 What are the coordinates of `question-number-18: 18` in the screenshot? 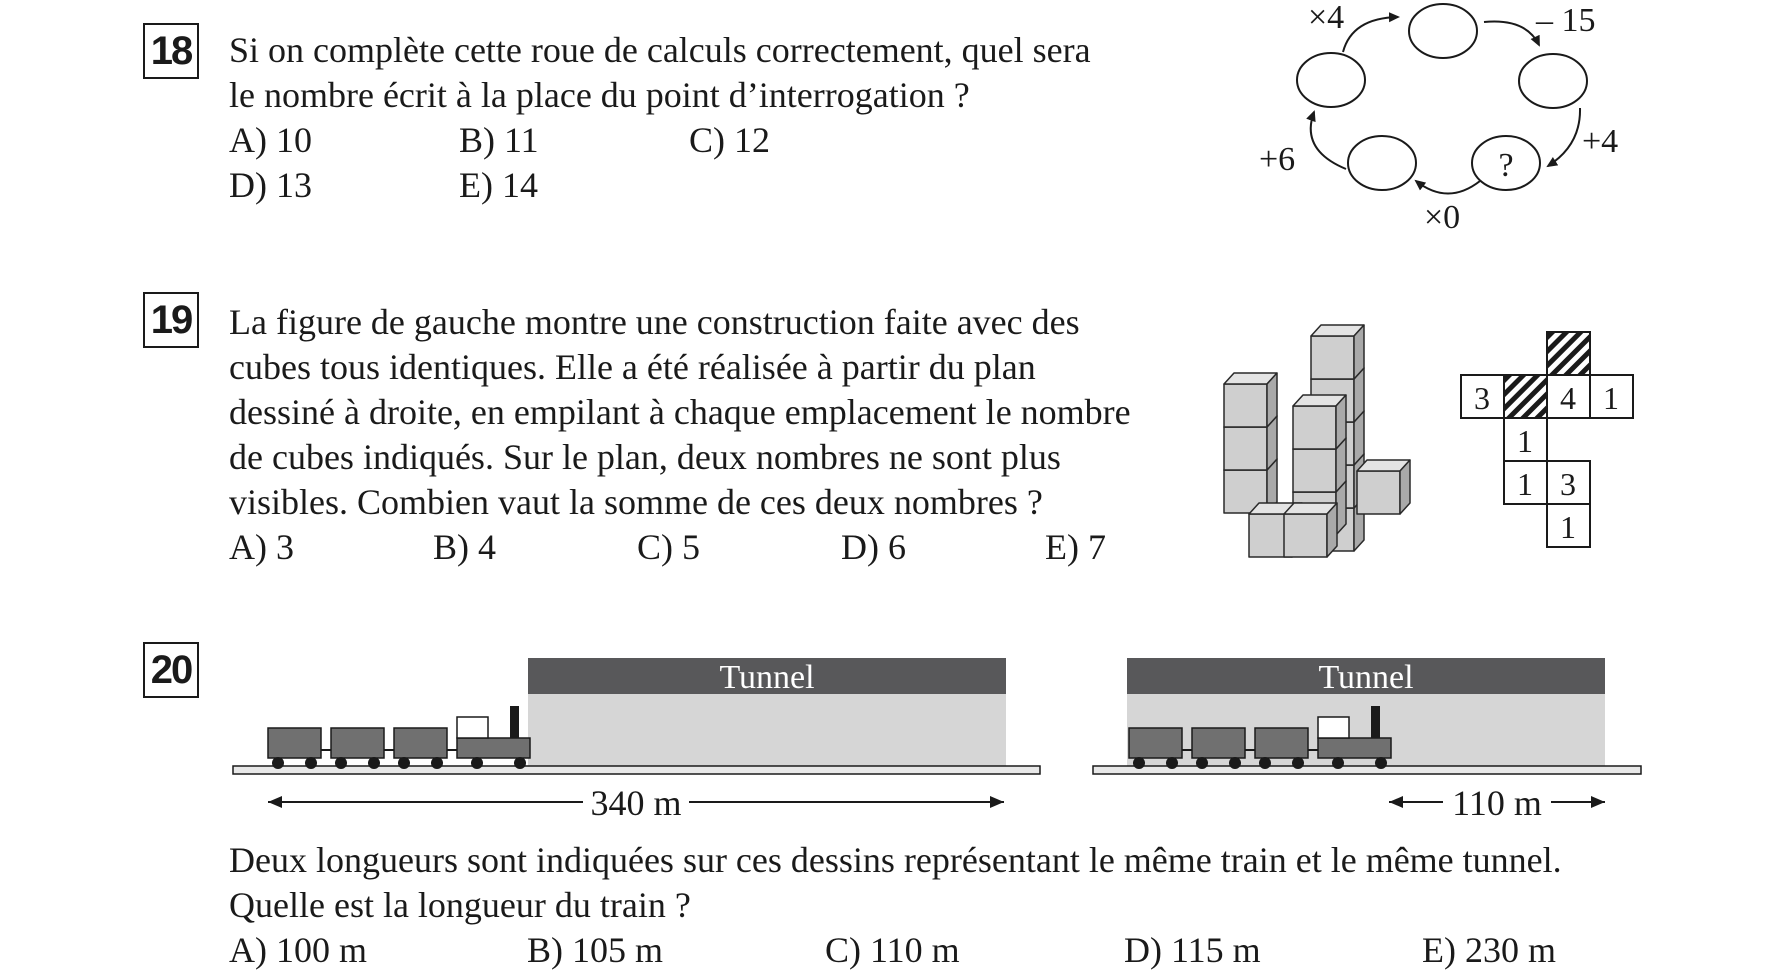 It's located at (171, 51).